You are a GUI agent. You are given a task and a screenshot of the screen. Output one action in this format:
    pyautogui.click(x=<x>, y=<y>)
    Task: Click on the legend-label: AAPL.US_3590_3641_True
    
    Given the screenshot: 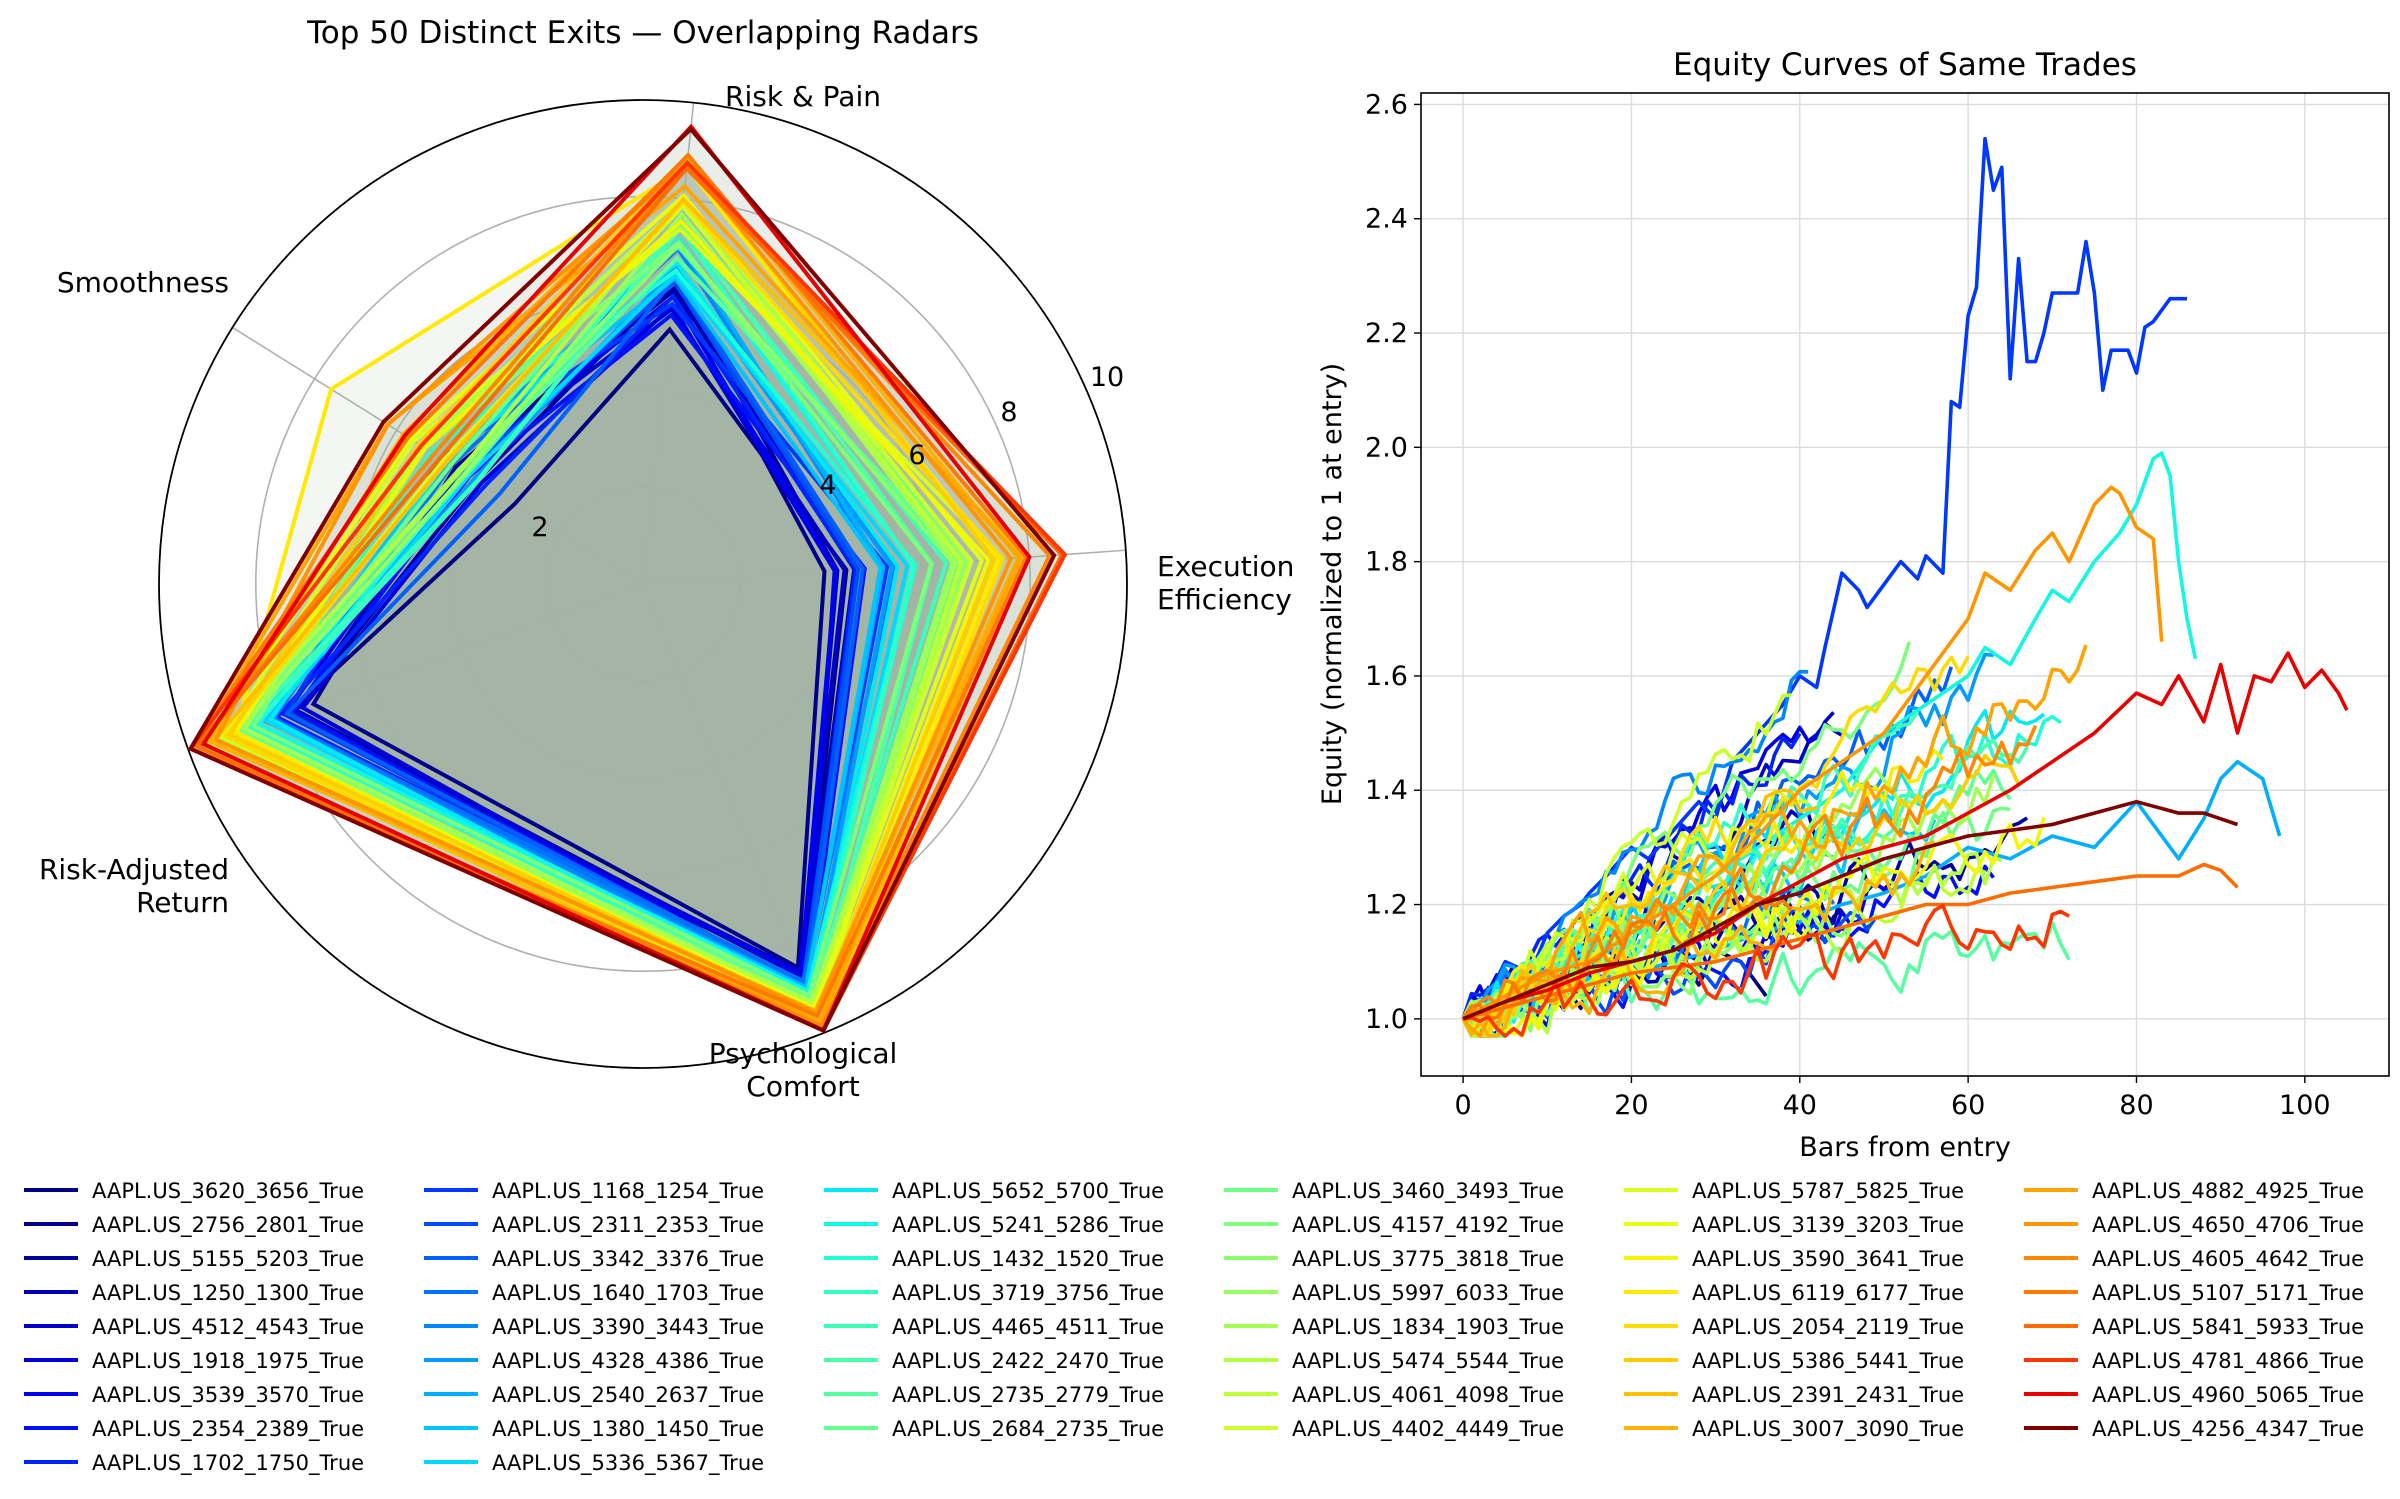 What is the action you would take?
    pyautogui.click(x=1828, y=1259)
    